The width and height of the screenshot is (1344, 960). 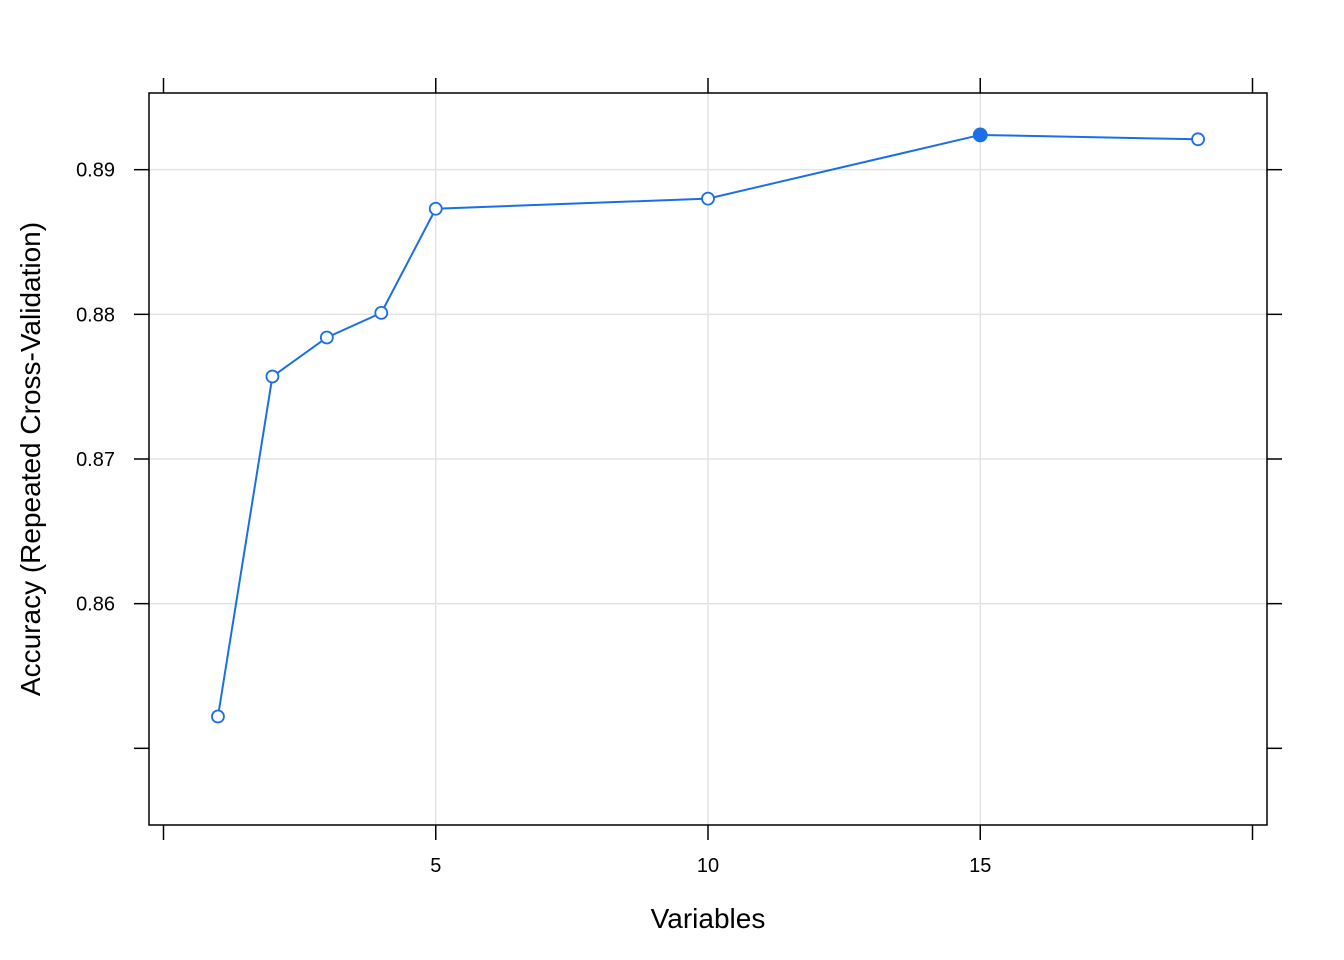 I want to click on y-tick-label: 0.86, so click(x=95, y=605).